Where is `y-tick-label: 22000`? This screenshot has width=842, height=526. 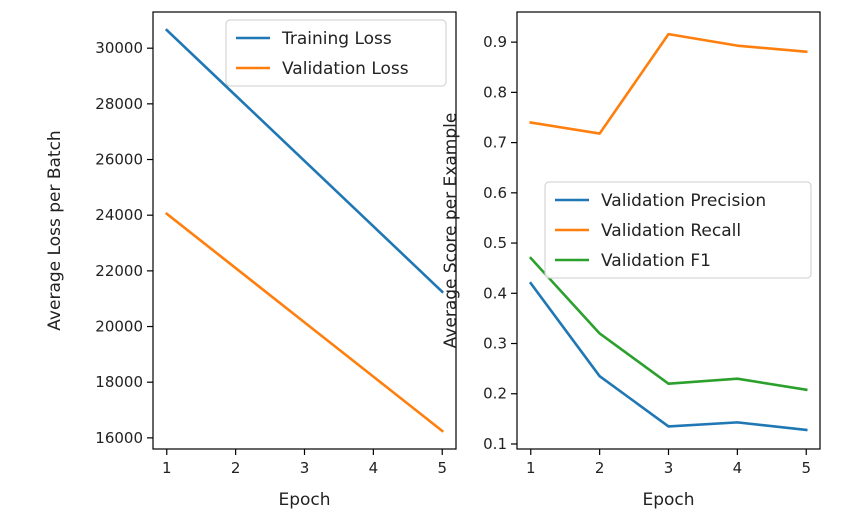 y-tick-label: 22000 is located at coordinates (119, 271).